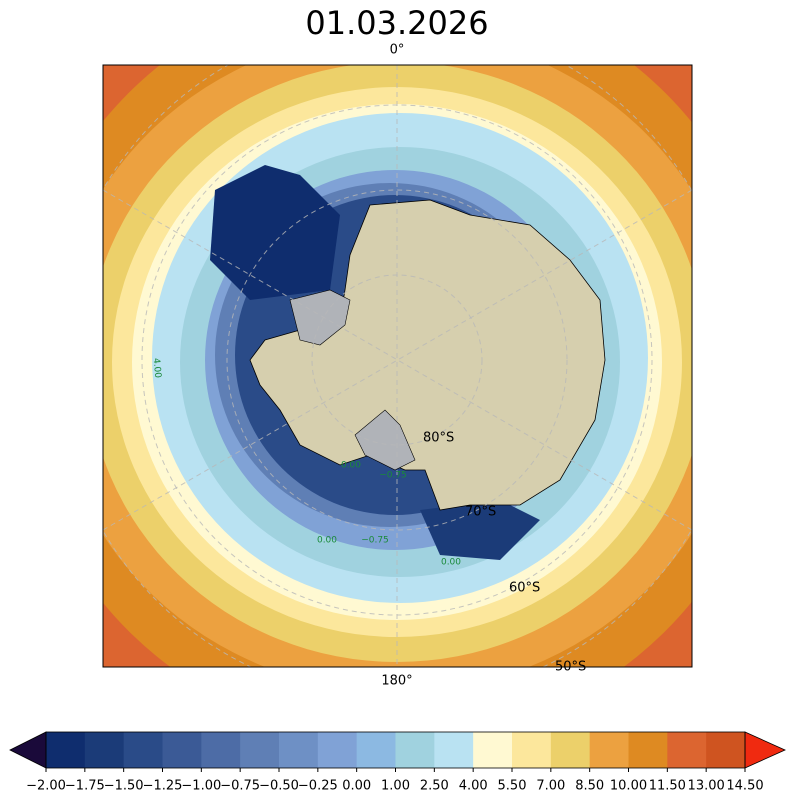 This screenshot has width=795, height=804. Describe the element at coordinates (628, 786) in the screenshot. I see `colorbar-tick-label: 10.00` at that location.